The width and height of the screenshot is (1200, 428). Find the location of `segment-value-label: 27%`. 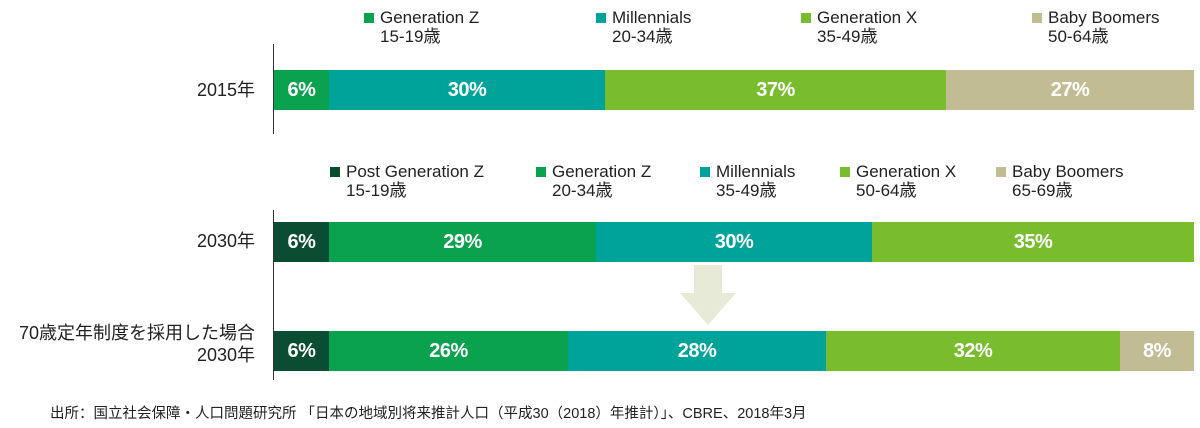

segment-value-label: 27% is located at coordinates (1070, 89).